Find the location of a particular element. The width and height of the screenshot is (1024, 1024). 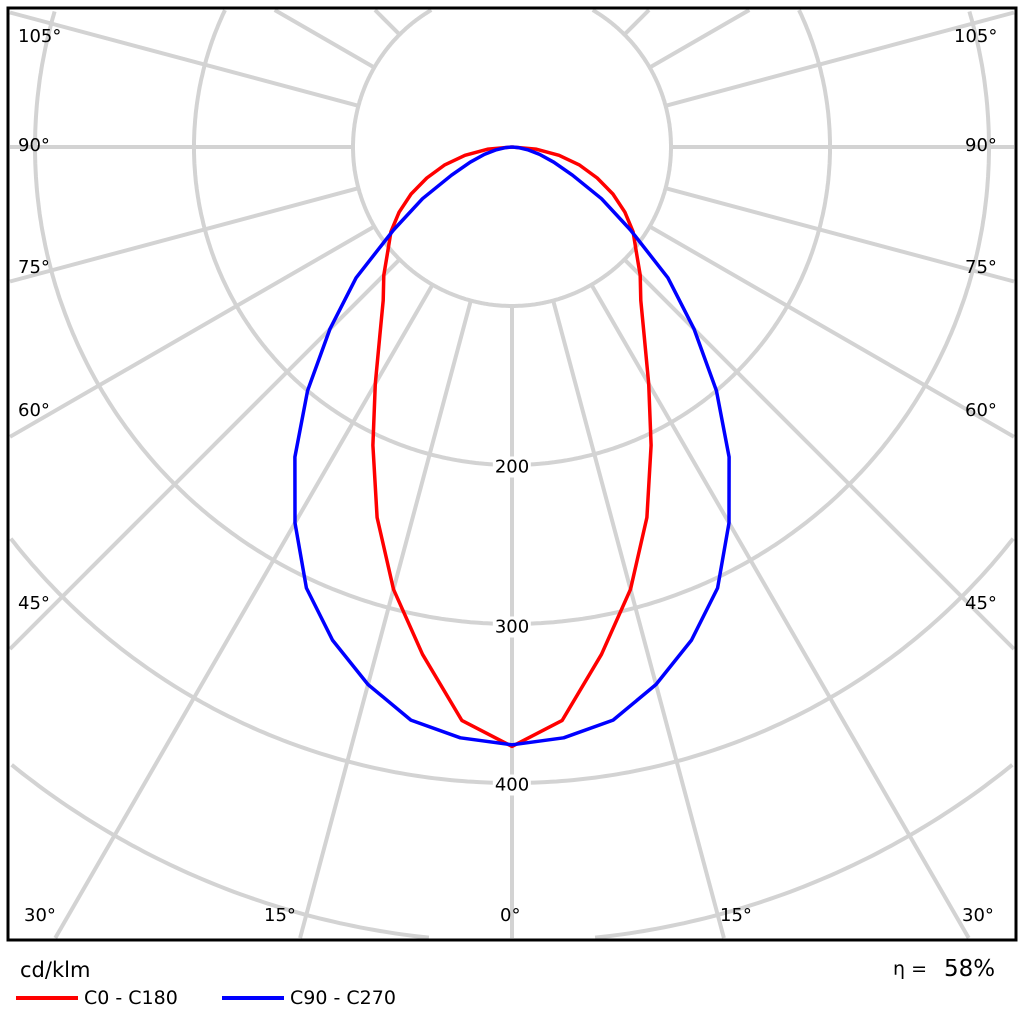

angle-label-60-left: 60° is located at coordinates (34, 410).